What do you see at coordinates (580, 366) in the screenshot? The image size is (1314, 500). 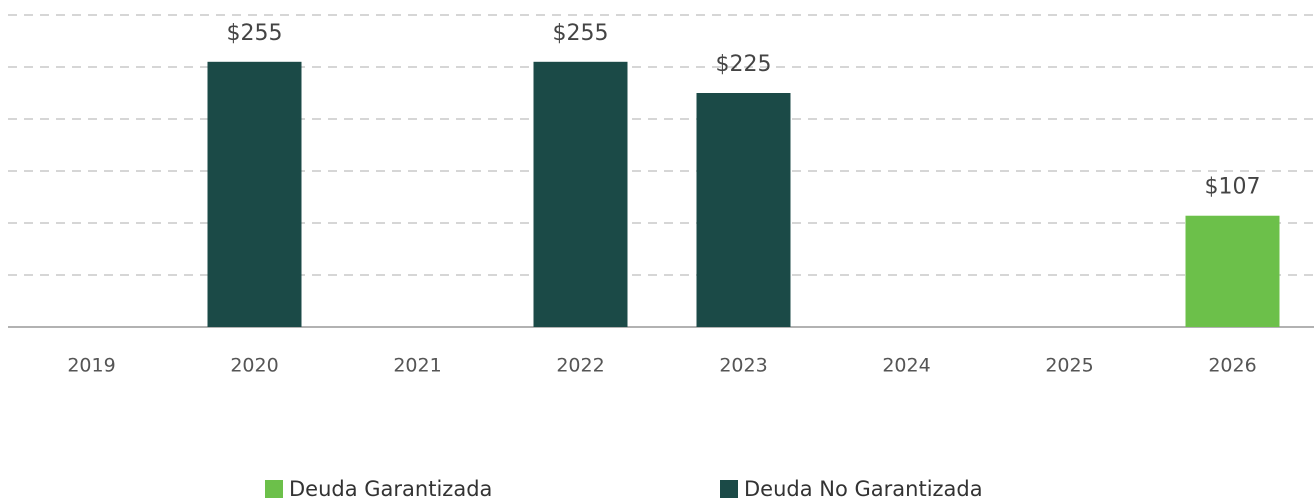 I see `x-tick-label: 2022` at bounding box center [580, 366].